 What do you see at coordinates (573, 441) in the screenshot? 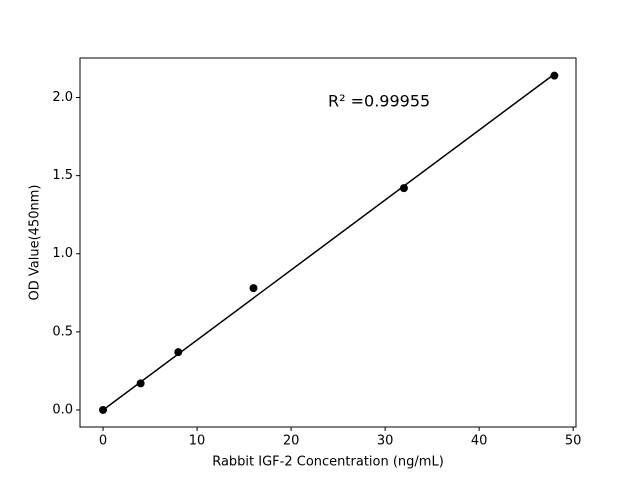
I see `x-tick-label: 50` at bounding box center [573, 441].